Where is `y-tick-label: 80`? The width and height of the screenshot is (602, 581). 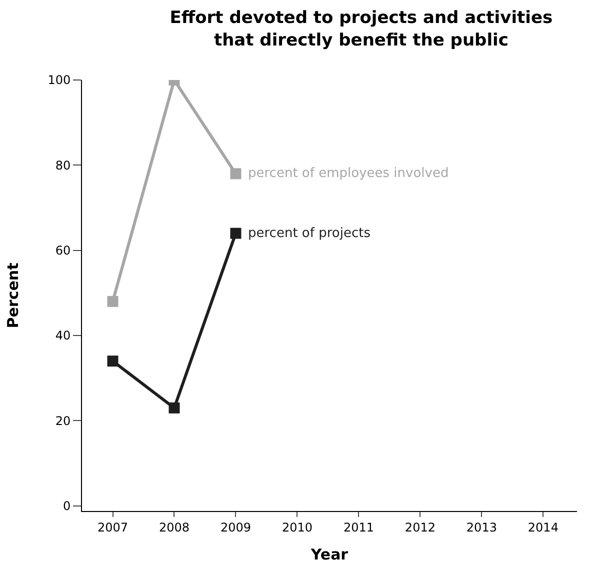 y-tick-label: 80 is located at coordinates (63, 165).